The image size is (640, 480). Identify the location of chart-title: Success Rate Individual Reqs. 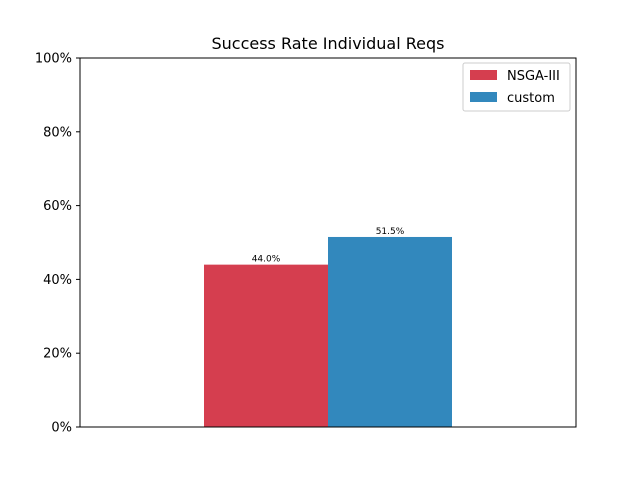
(327, 43).